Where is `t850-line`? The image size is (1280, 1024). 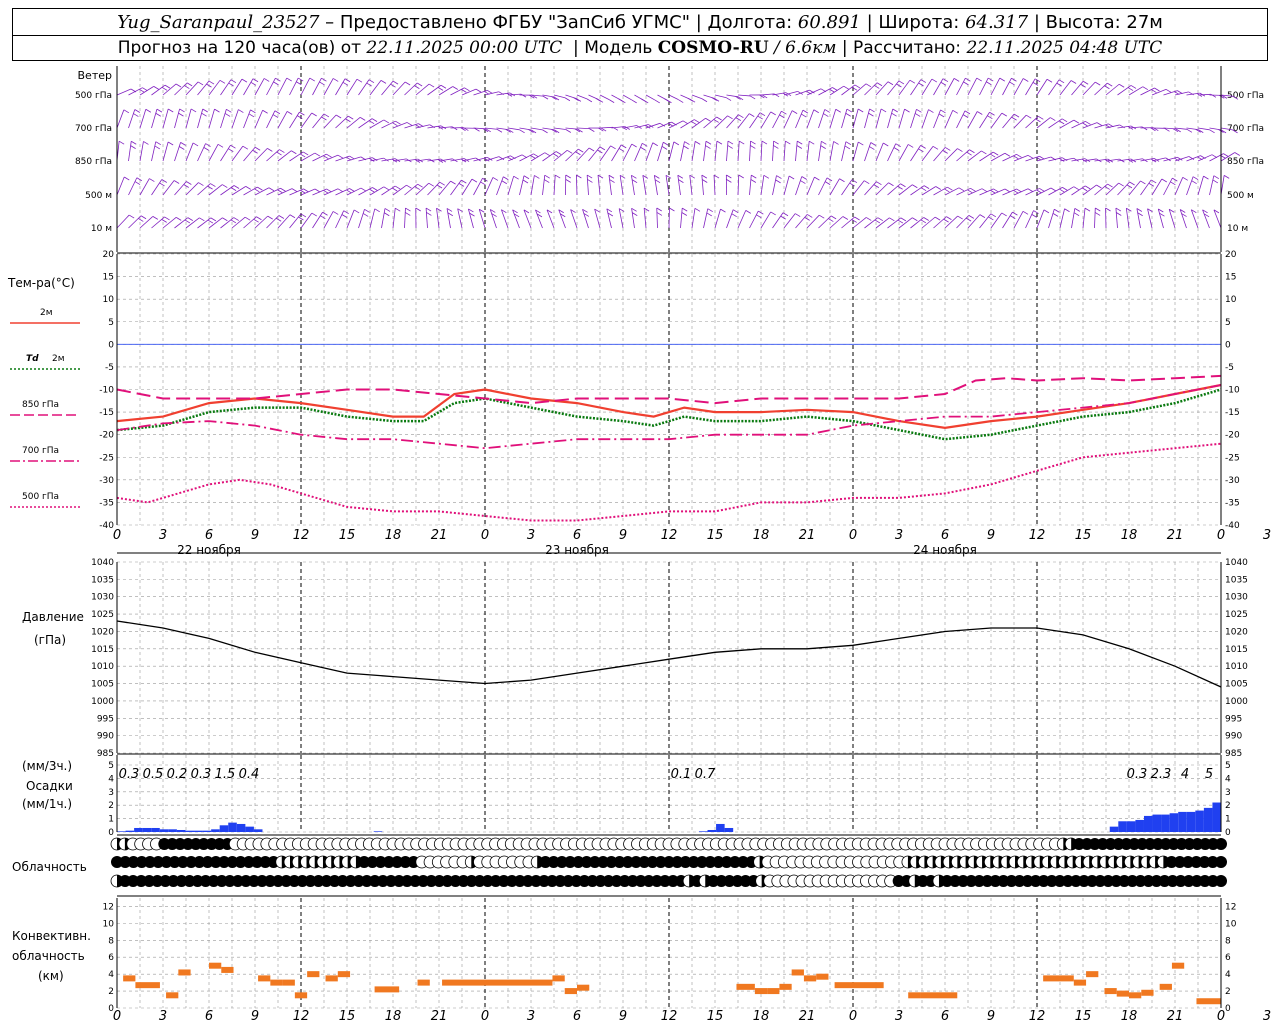
t850-line is located at coordinates (669, 389).